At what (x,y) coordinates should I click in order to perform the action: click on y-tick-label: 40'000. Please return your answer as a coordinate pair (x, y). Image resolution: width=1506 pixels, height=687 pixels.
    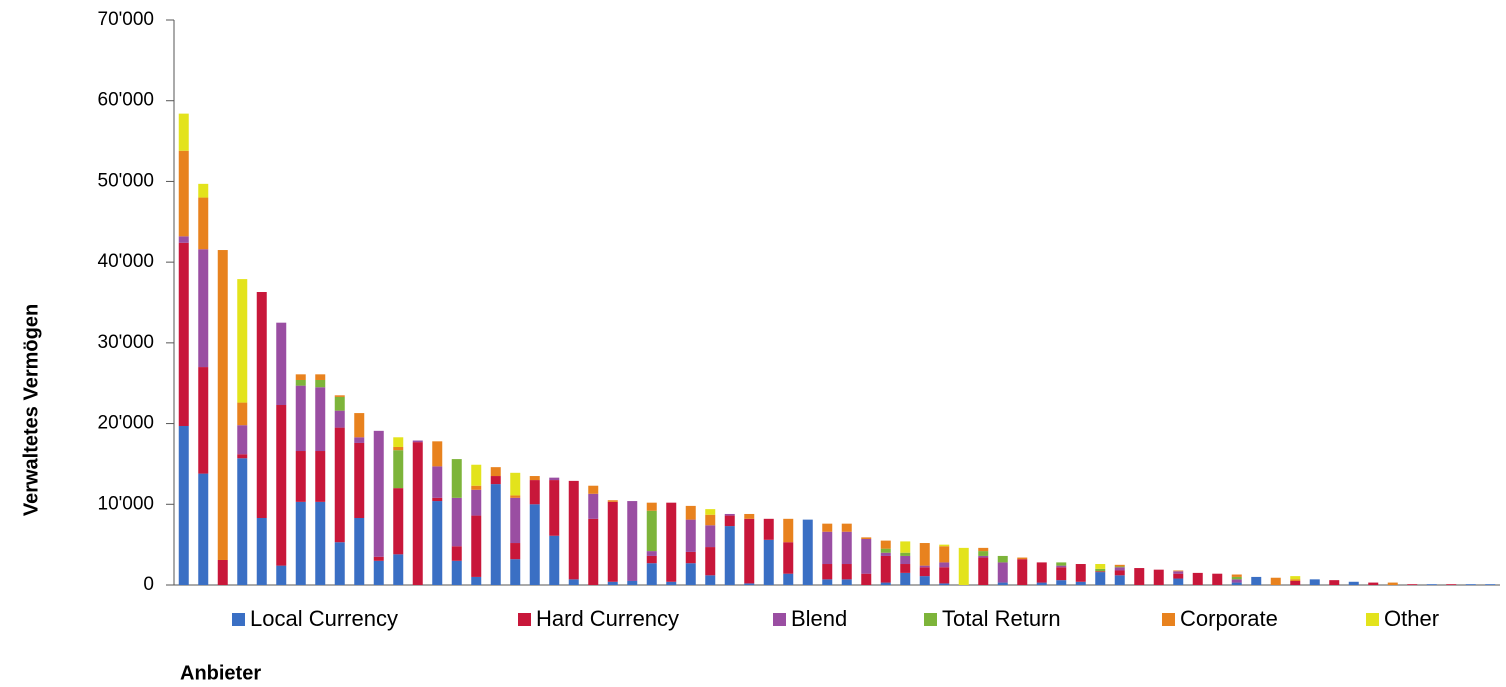
    Looking at the image, I should click on (126, 261).